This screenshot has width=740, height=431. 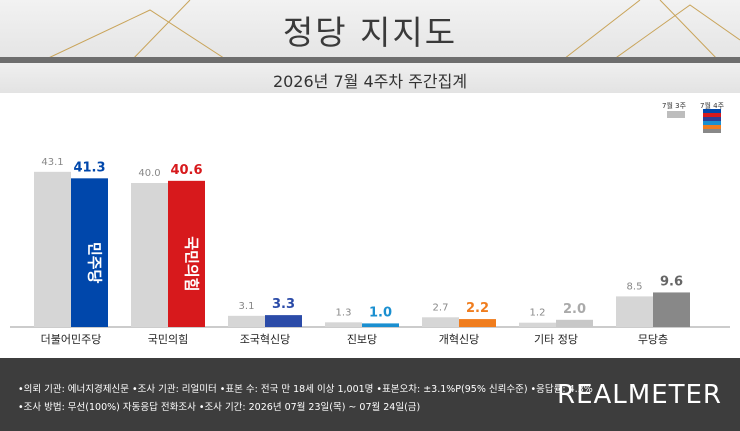 What do you see at coordinates (477, 308) in the screenshot?
I see `value-label-curr: 2.2` at bounding box center [477, 308].